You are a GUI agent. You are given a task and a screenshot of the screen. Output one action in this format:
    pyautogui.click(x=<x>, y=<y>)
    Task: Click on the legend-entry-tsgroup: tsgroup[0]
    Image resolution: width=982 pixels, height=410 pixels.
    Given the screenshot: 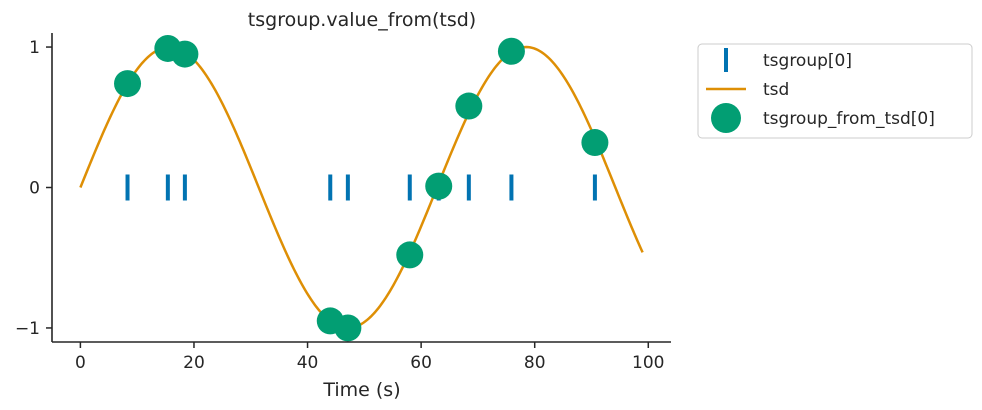 What is the action you would take?
    pyautogui.click(x=788, y=60)
    